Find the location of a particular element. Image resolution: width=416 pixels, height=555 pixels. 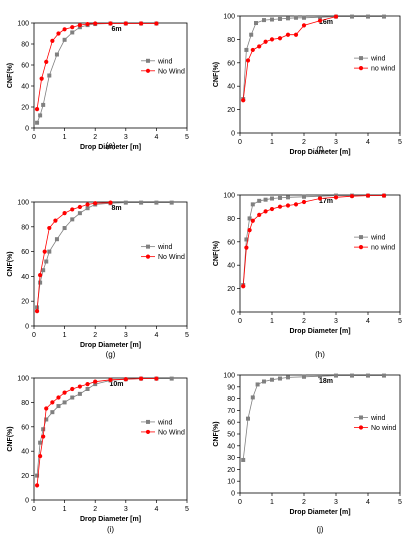

panel-caption: (i) is located at coordinates (110, 529).